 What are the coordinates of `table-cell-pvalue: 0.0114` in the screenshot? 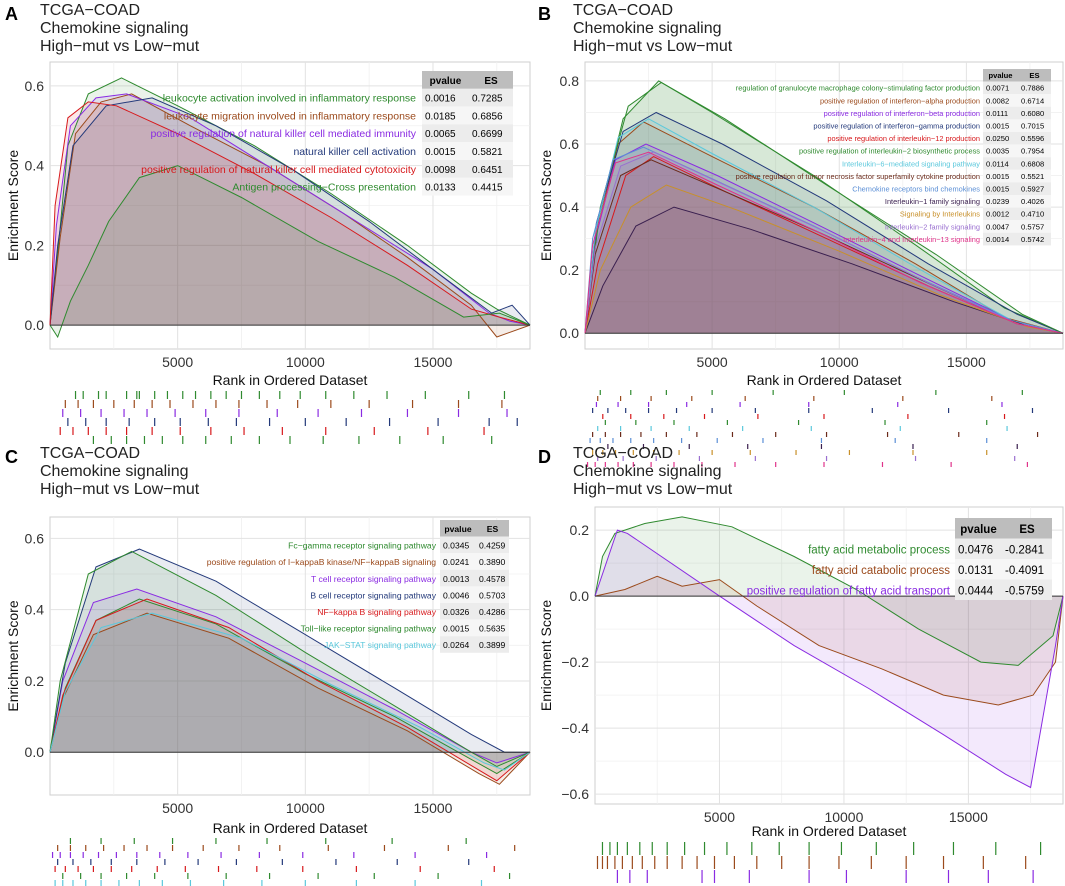 It's located at (997, 163).